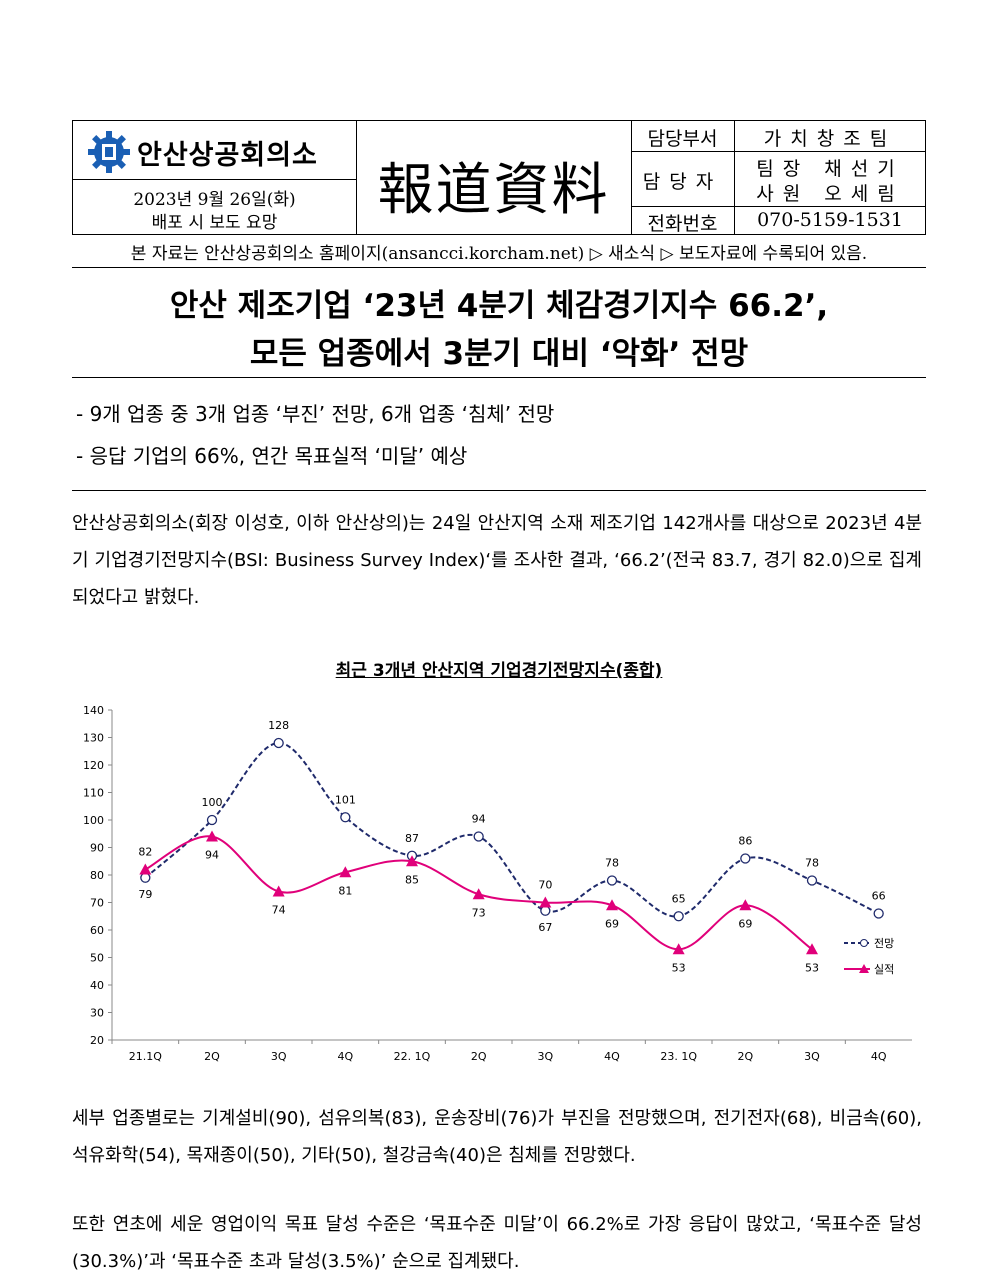 The height and width of the screenshot is (1287, 992). What do you see at coordinates (864, 968) in the screenshot?
I see `legend-actual-marker` at bounding box center [864, 968].